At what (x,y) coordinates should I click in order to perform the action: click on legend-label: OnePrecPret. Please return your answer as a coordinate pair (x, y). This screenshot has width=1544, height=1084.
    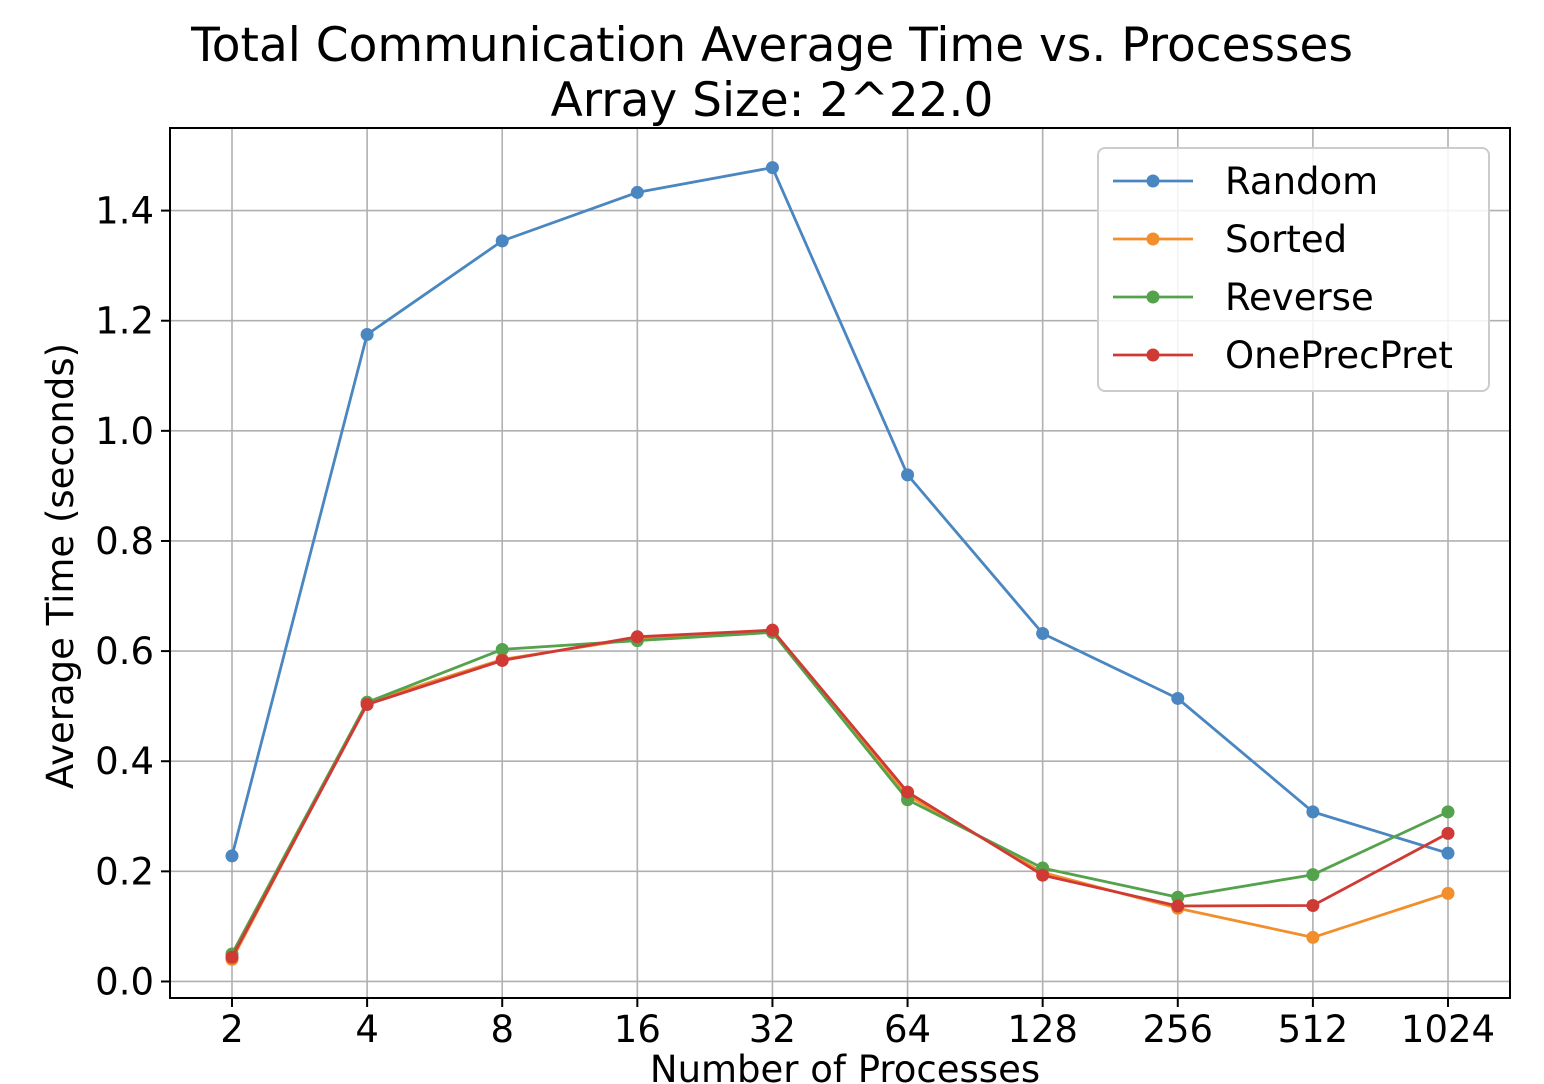
    Looking at the image, I should click on (1339, 355).